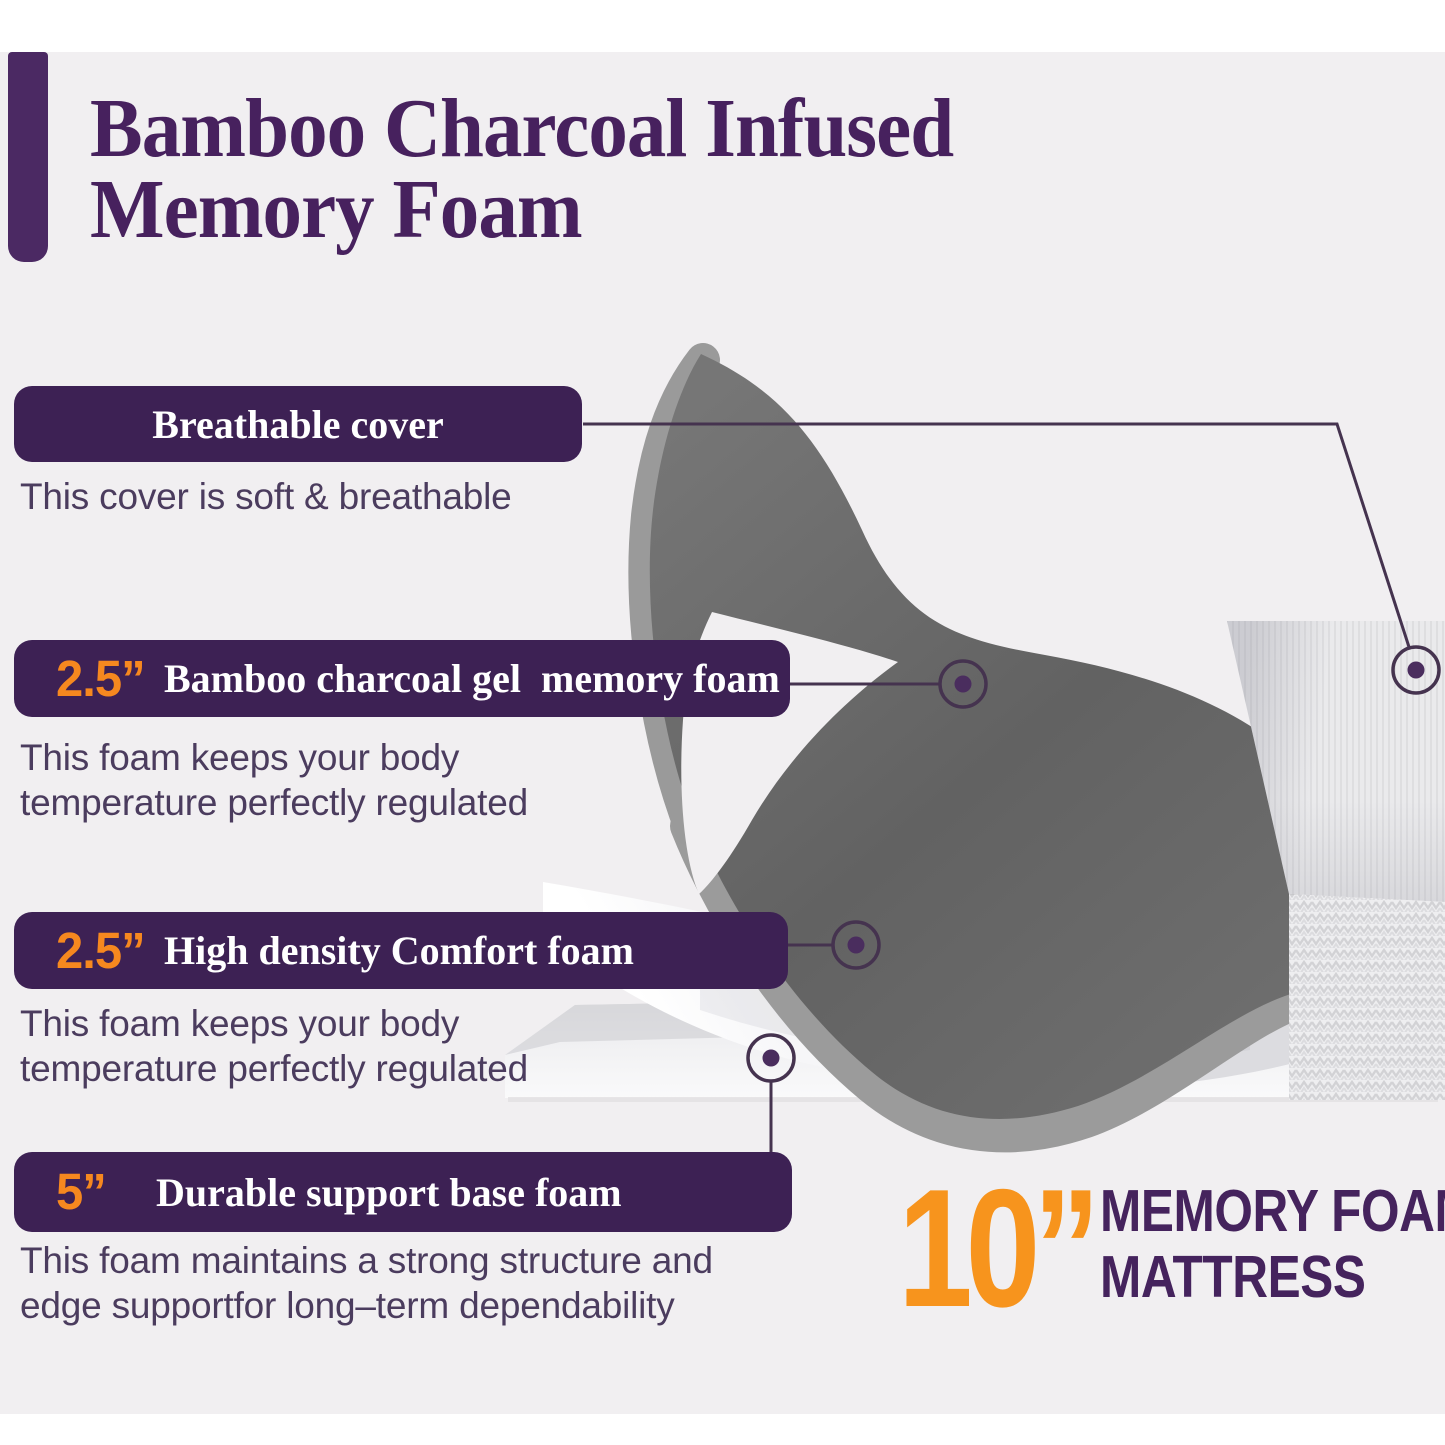  Describe the element at coordinates (389, 1192) in the screenshot. I see `base-foam-label: Durable support base foam` at that location.